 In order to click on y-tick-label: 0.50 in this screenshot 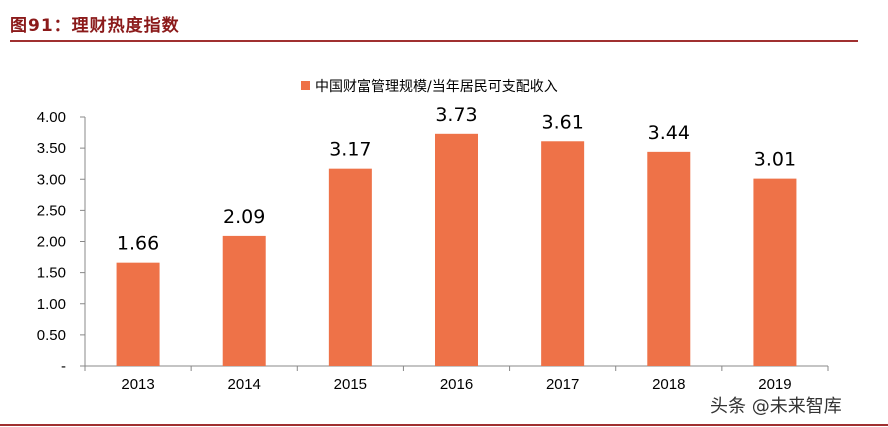, I will do `click(51, 335)`.